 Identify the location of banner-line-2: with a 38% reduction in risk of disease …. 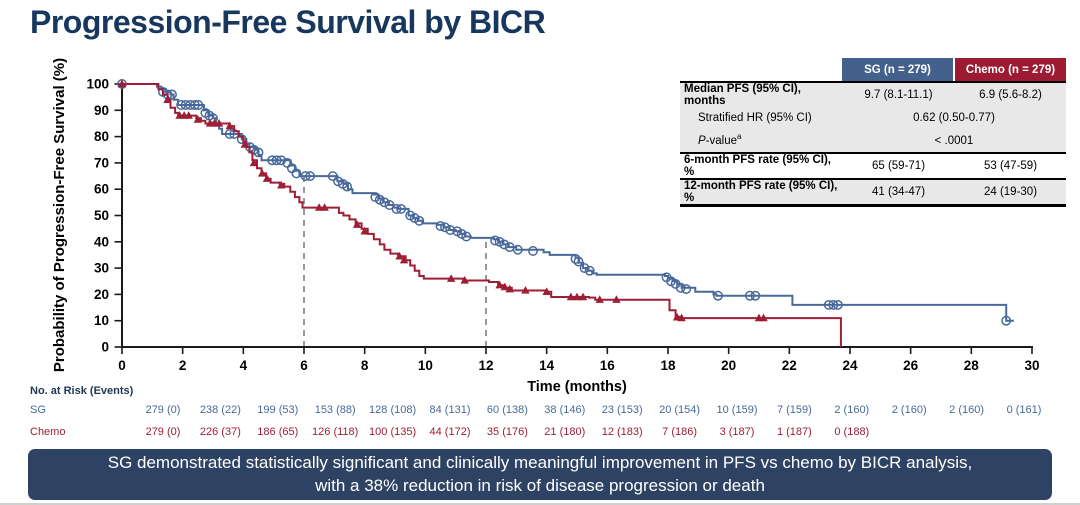
(540, 485).